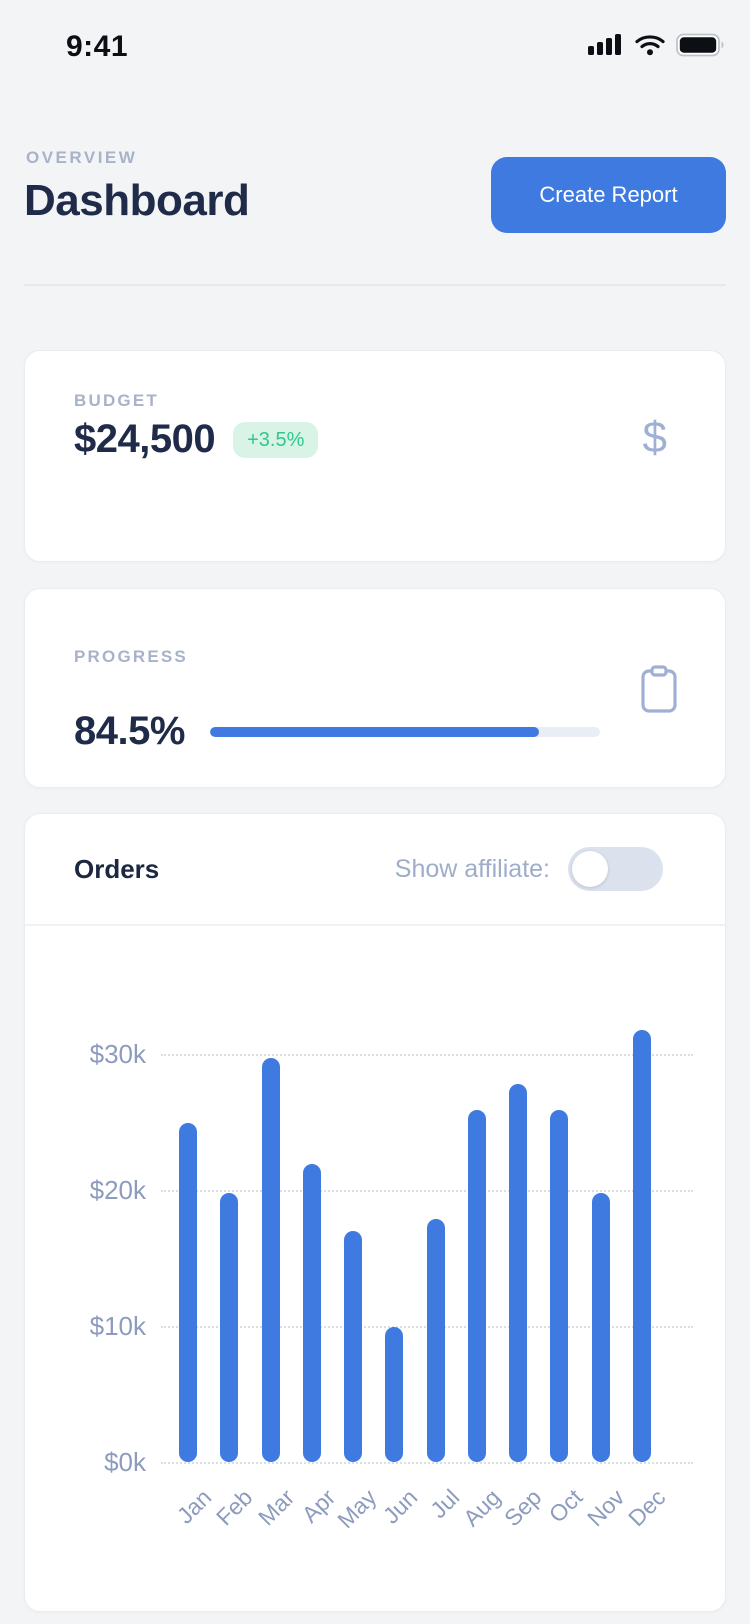 This screenshot has width=750, height=1624. Describe the element at coordinates (234, 1507) in the screenshot. I see `x-axis-tick-feb: Feb` at that location.